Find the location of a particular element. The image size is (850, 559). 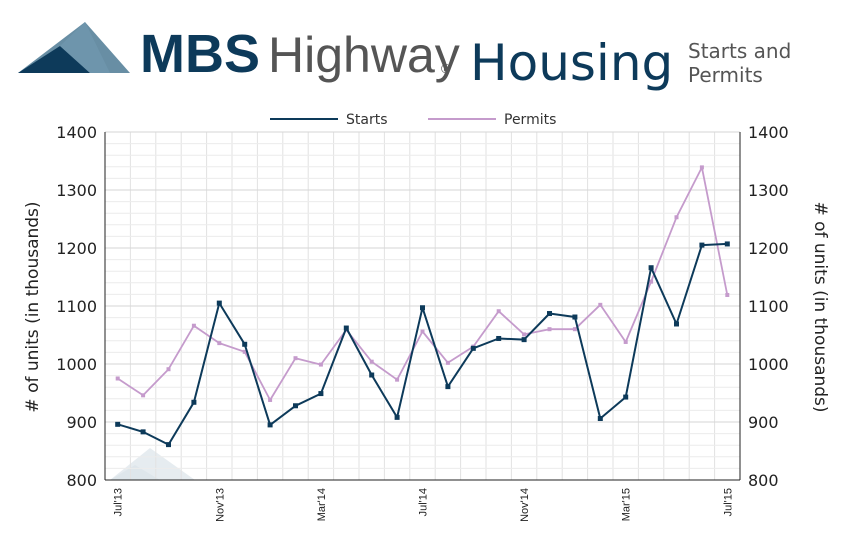

y-tick-label-right: 1000 is located at coordinates (768, 364).